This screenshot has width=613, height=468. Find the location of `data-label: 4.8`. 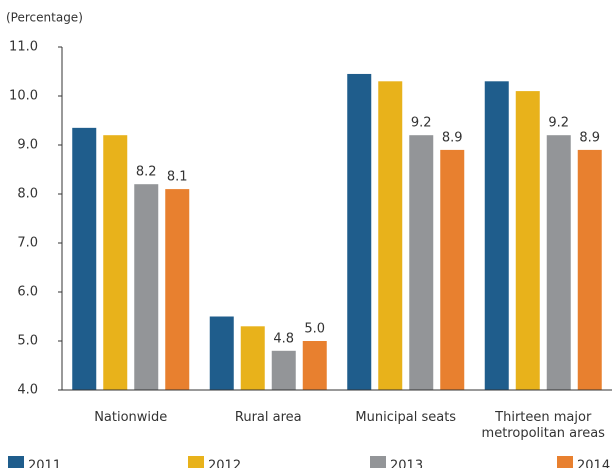

data-label: 4.8 is located at coordinates (283, 338).